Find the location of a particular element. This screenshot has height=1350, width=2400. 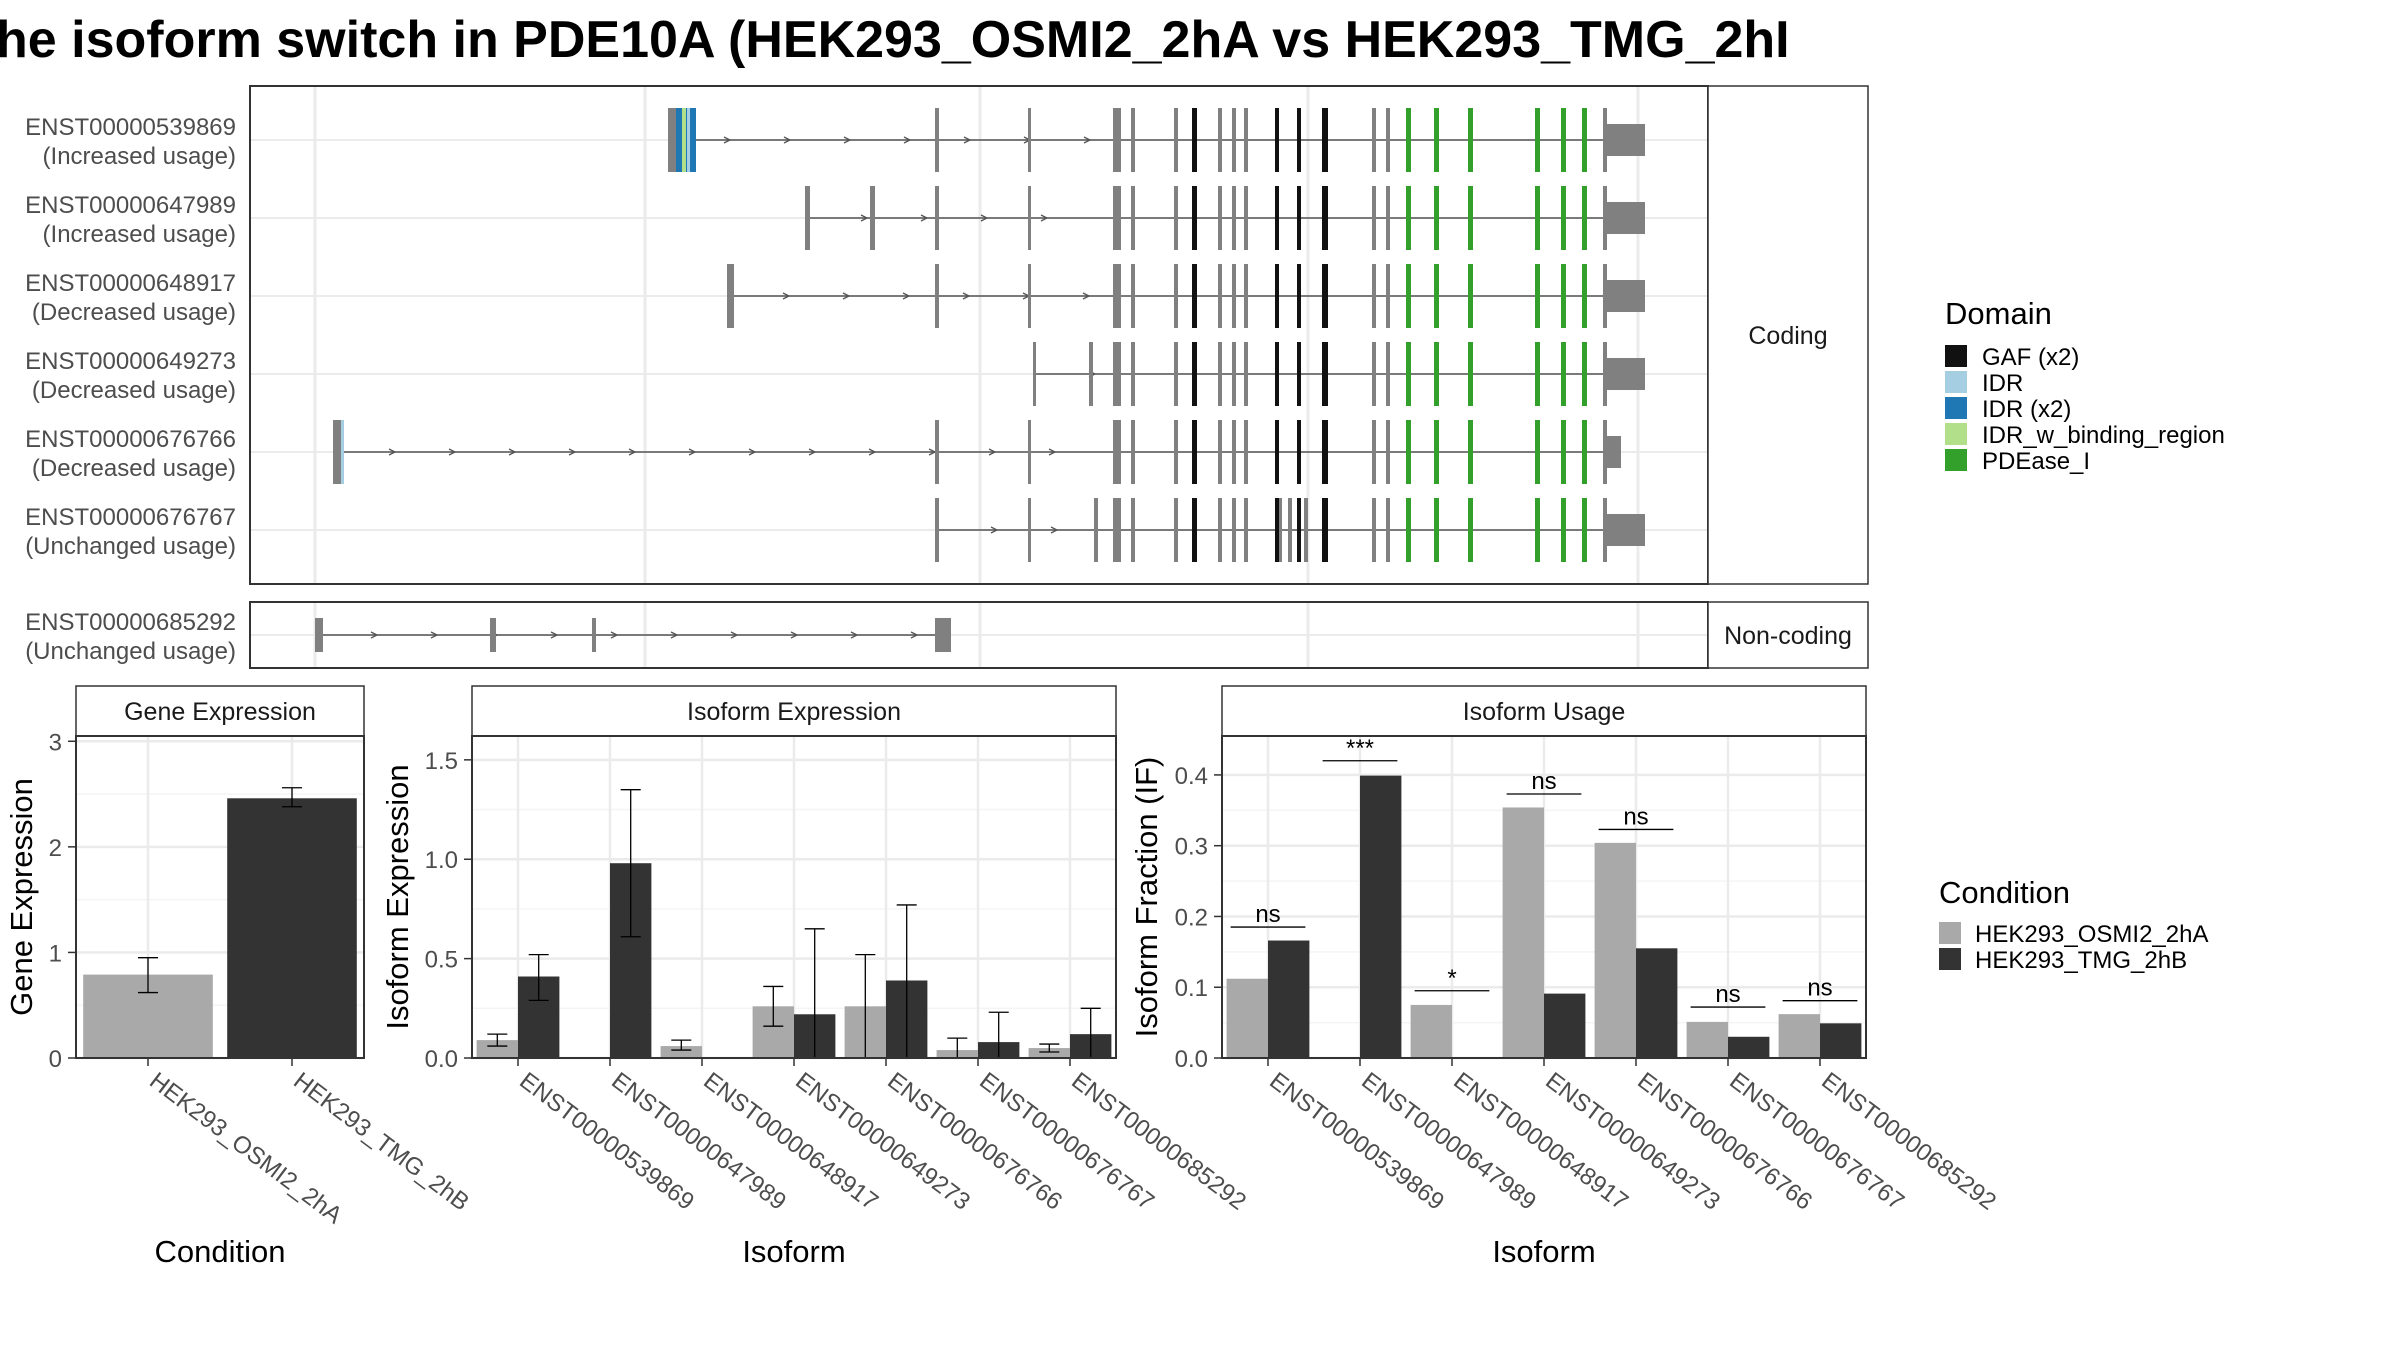

y-tick-label: 0.4 is located at coordinates (1191, 776).